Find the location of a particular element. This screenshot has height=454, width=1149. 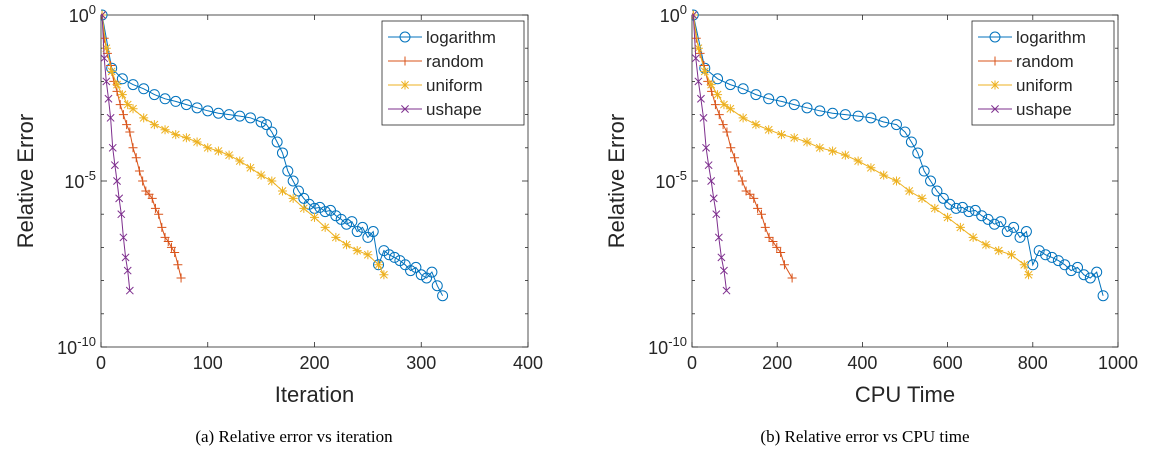

x-tick-label: 300 is located at coordinates (421, 363).